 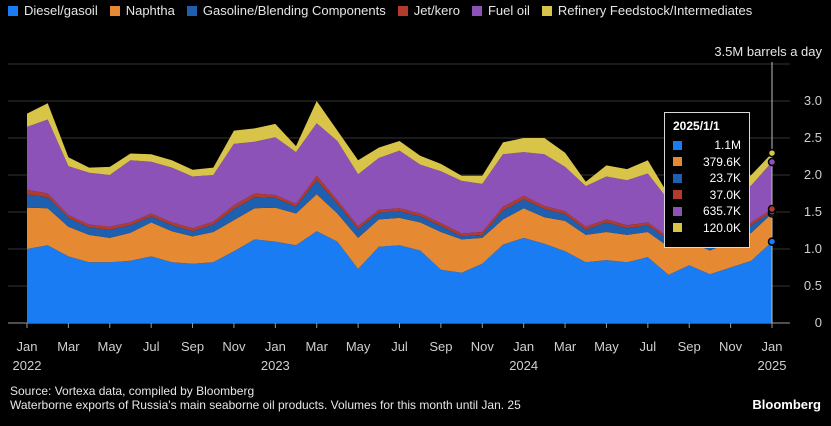 What do you see at coordinates (768, 51) in the screenshot?
I see `y-axis-unit-label: 3.5M barrels a day` at bounding box center [768, 51].